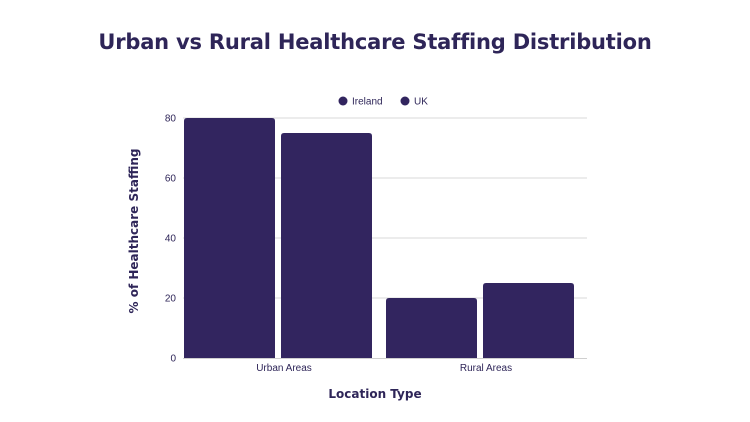  Describe the element at coordinates (374, 394) in the screenshot. I see `x-axis-title: Location Type` at that location.